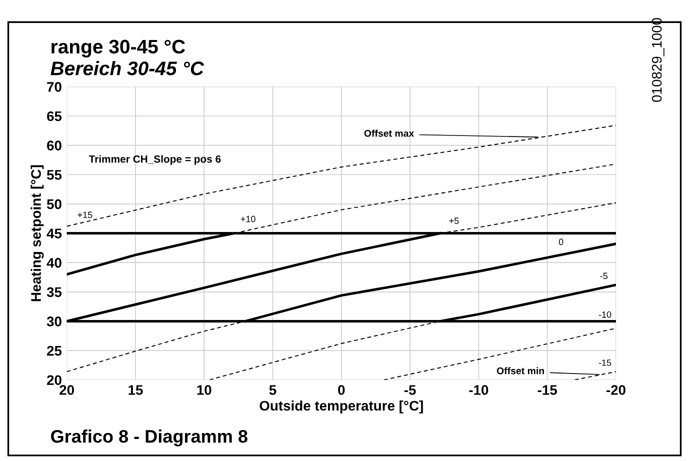 The width and height of the screenshot is (689, 461). What do you see at coordinates (248, 219) in the screenshot?
I see `annotation: +10` at bounding box center [248, 219].